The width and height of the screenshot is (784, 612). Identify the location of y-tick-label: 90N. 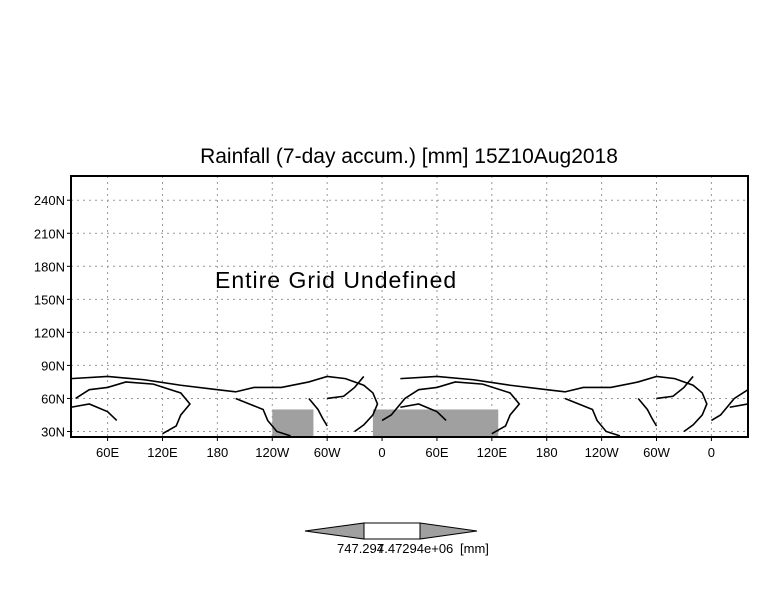
(53, 365).